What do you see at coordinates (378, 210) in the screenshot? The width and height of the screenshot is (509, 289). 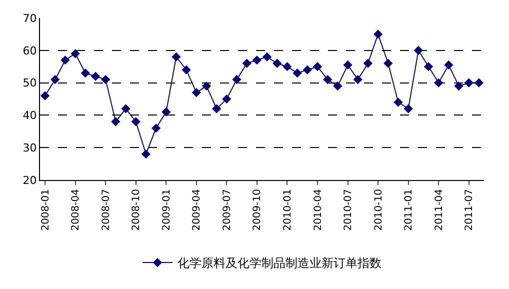 I see `x-tick-label: 2010-10` at bounding box center [378, 210].